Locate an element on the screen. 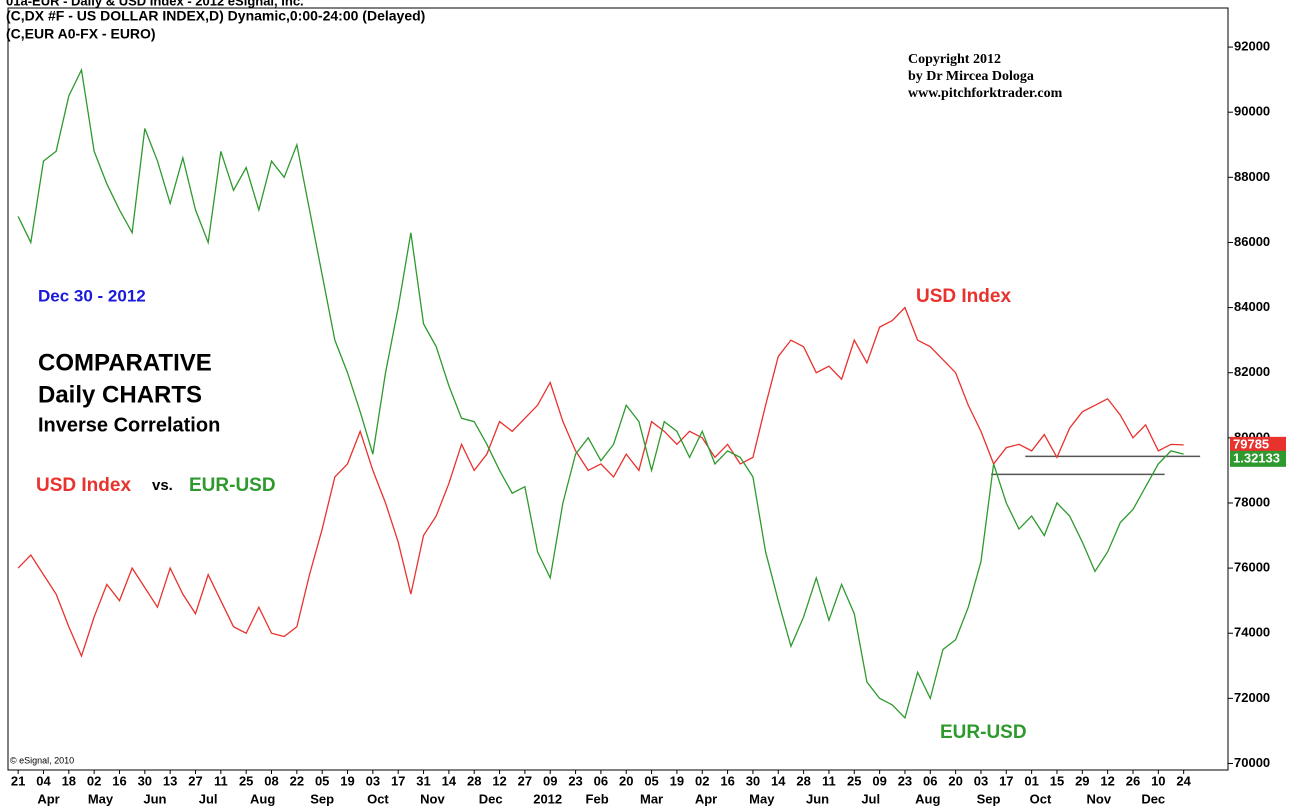 The image size is (1314, 808). y-tick-label: 72000 is located at coordinates (1252, 697).